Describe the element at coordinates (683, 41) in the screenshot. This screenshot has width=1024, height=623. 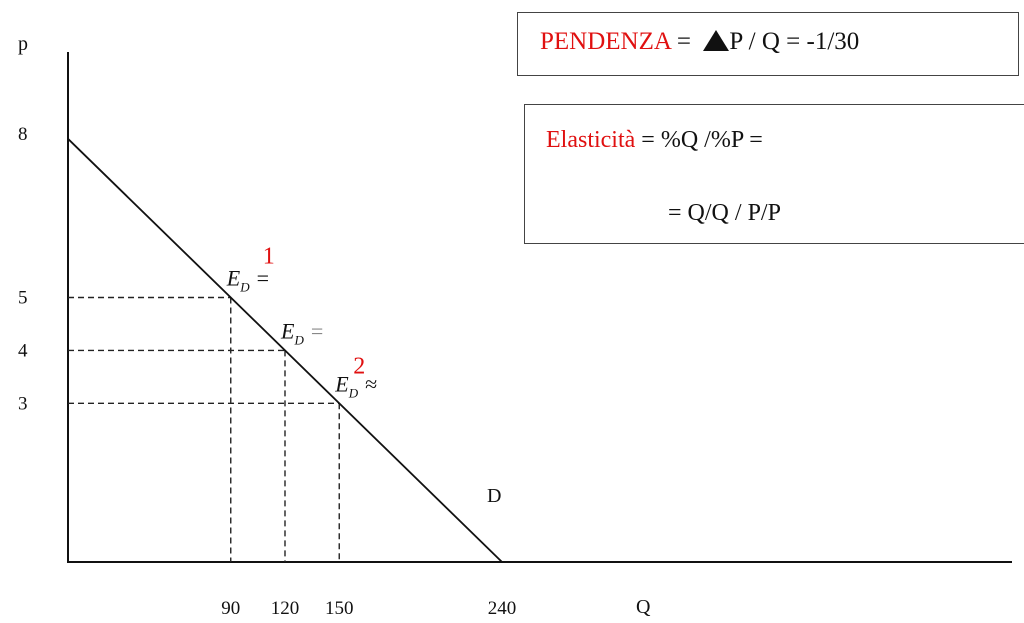
I see `pendenza-equals: =` at that location.